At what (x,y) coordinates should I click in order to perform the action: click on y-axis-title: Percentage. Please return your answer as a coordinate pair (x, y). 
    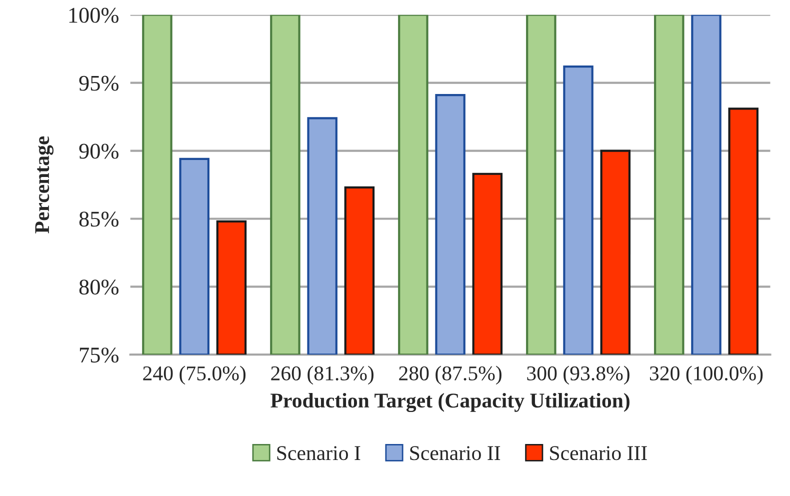
    Looking at the image, I should click on (44, 185).